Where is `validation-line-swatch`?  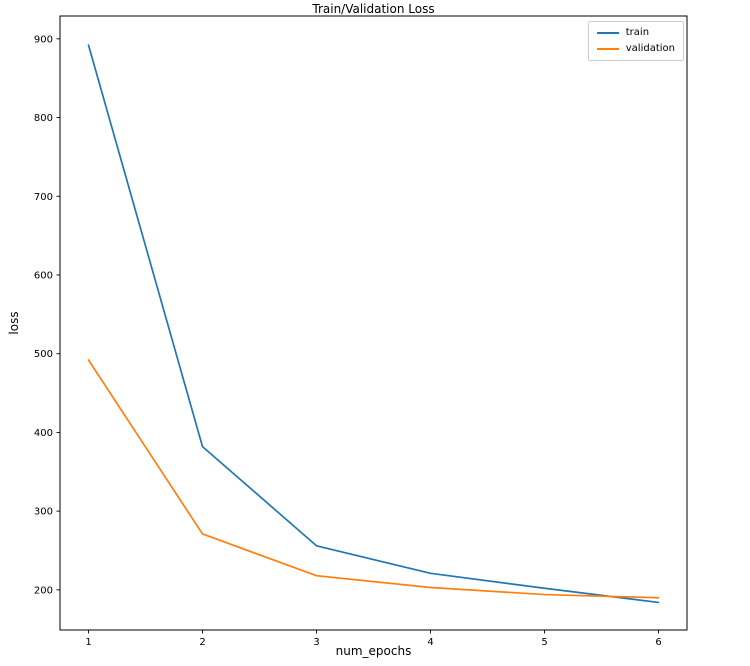 validation-line-swatch is located at coordinates (607, 49).